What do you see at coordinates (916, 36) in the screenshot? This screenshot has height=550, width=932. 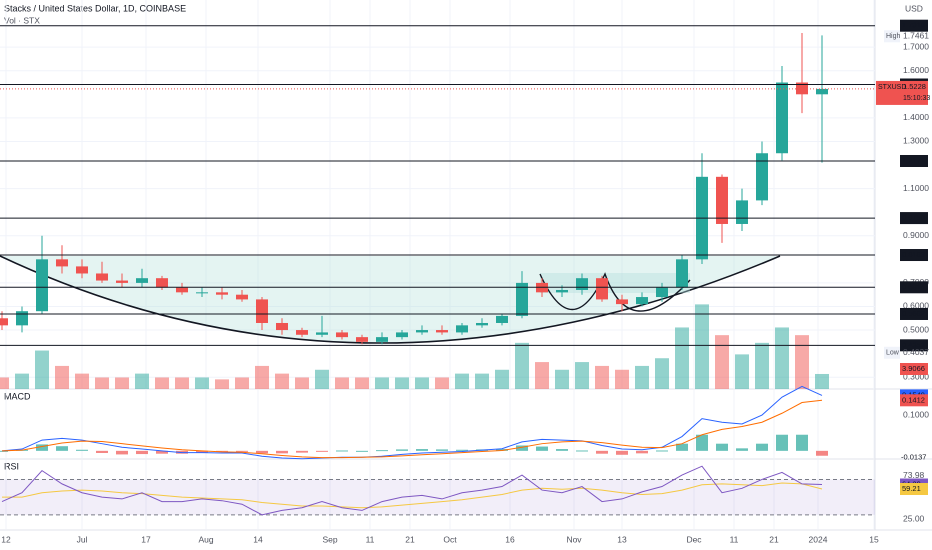 I see `high_mark-value: 1.7461` at bounding box center [916, 36].